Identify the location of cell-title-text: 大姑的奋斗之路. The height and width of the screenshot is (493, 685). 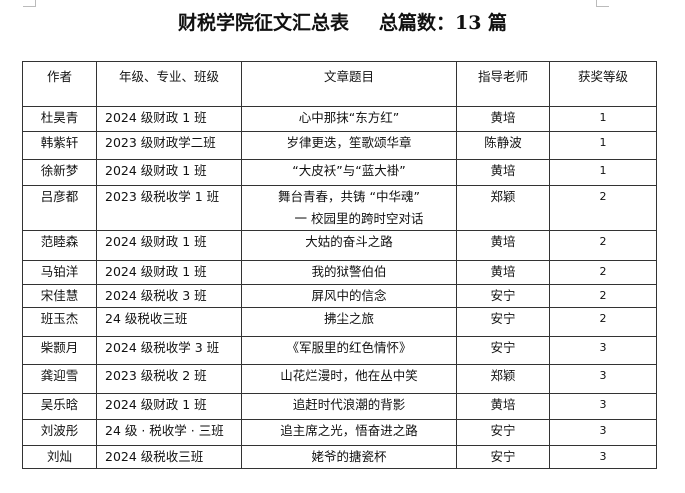
(349, 241).